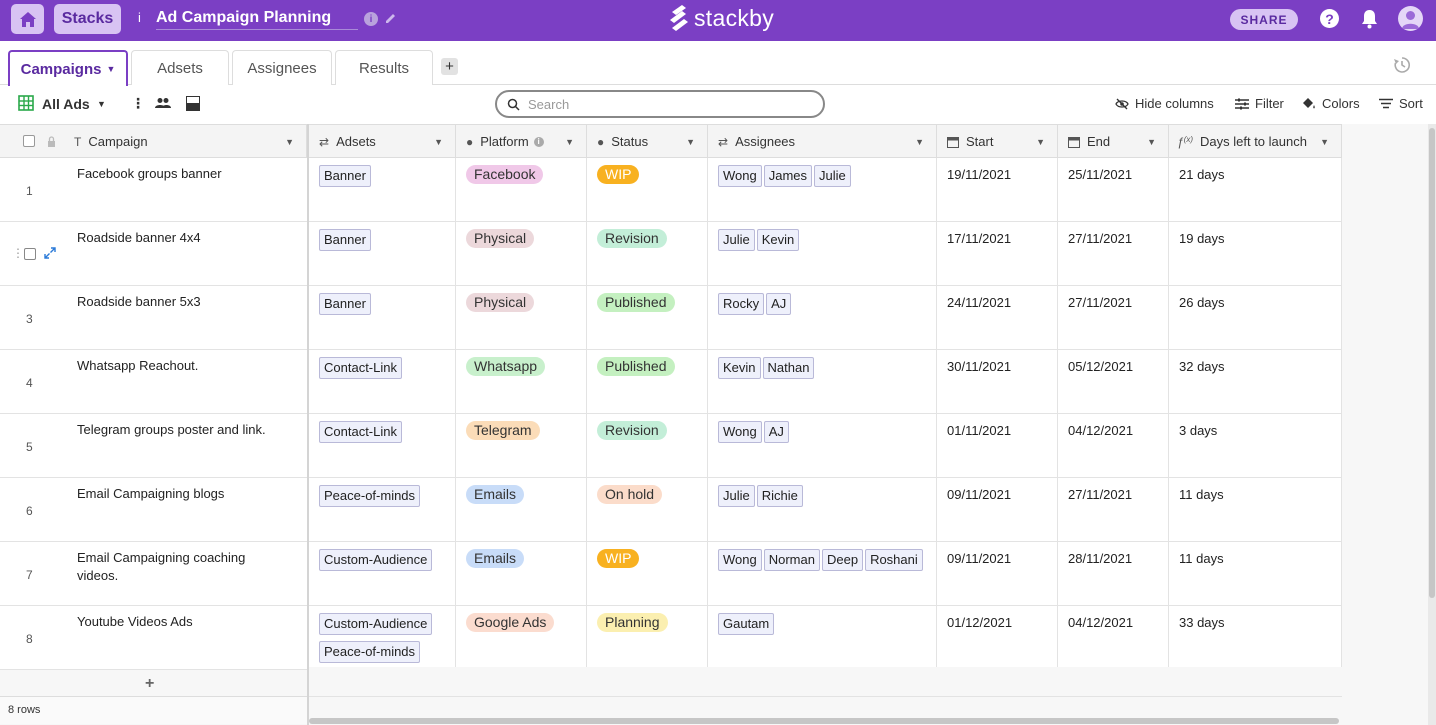 Image resolution: width=1436 pixels, height=725 pixels. Describe the element at coordinates (538, 141) in the screenshot. I see `field-info-icon: i` at that location.